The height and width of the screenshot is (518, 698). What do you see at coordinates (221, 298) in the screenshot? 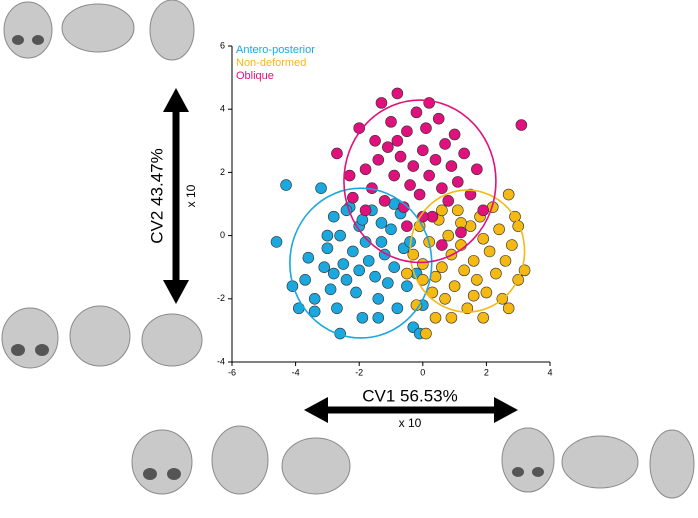
I see `y-tick-label: -2` at bounding box center [221, 298].